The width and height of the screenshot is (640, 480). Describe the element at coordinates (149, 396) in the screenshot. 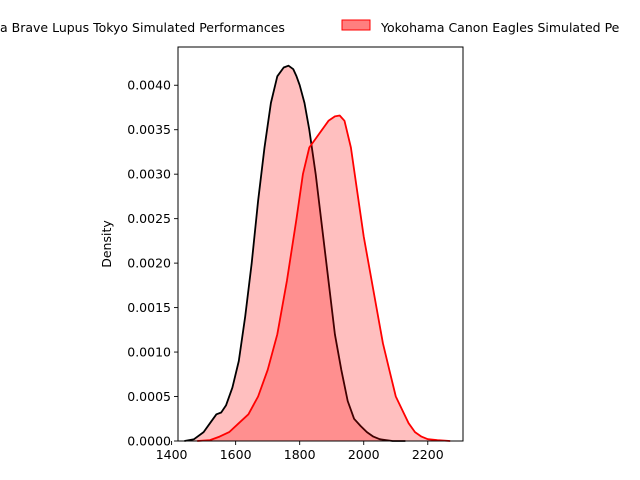

I see `y-tick-label: 0.0005` at that location.